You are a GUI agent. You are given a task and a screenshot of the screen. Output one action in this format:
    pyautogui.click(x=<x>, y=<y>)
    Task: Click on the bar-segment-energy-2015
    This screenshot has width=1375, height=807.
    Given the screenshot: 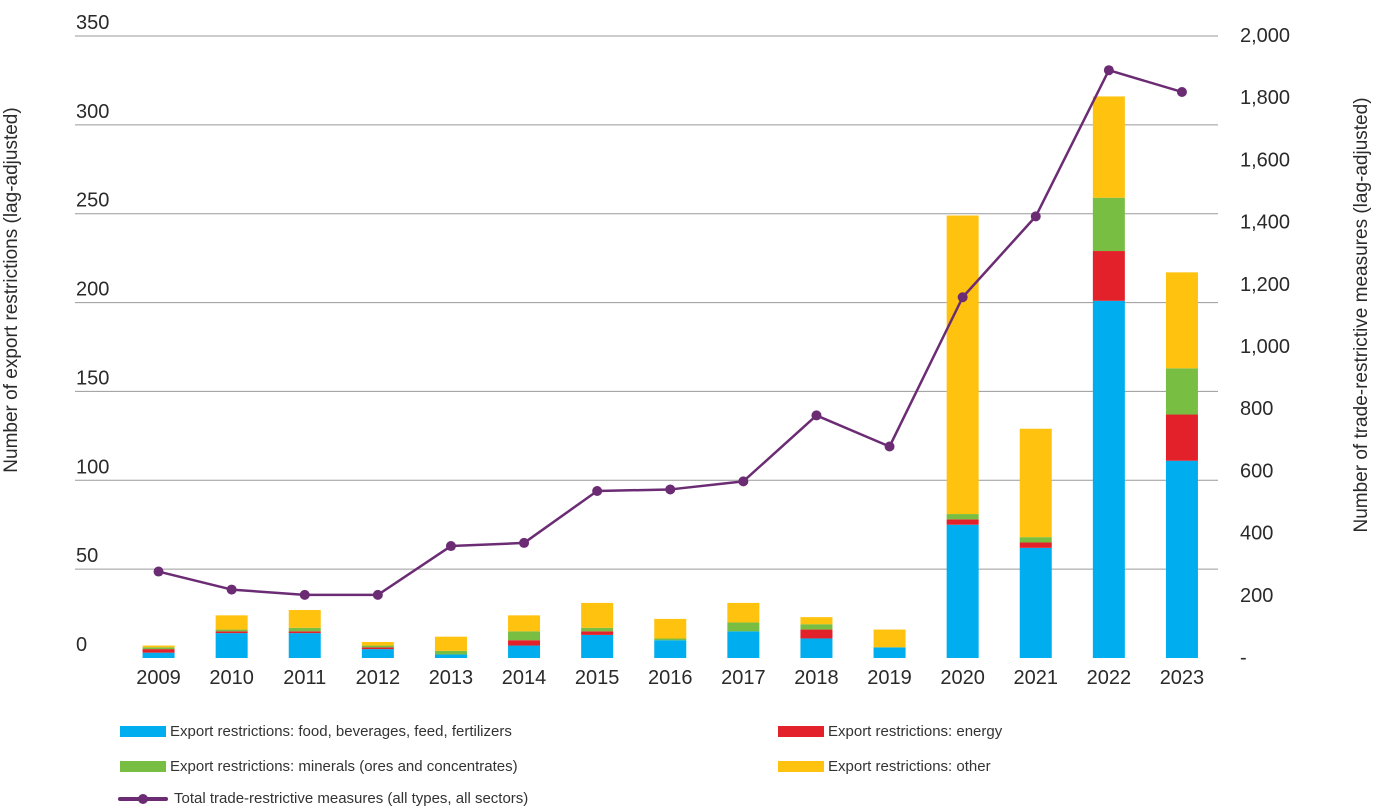 What is the action you would take?
    pyautogui.click(x=597, y=633)
    